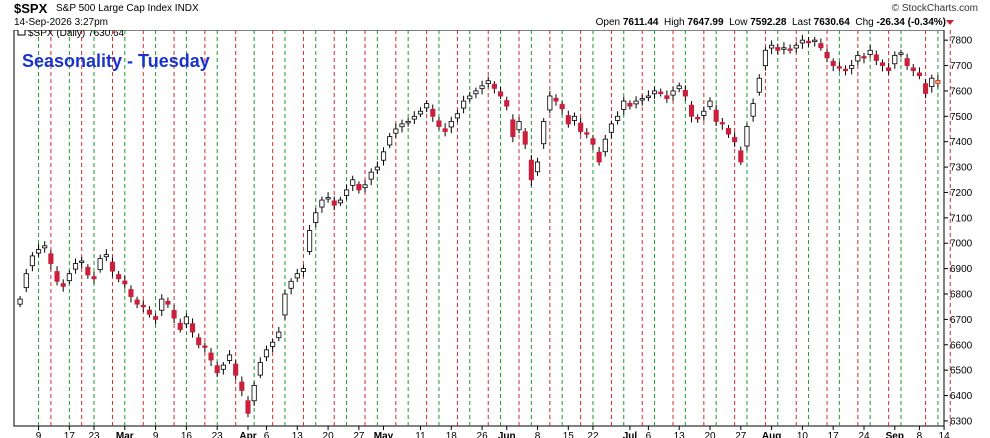 The height and width of the screenshot is (438, 990). Describe the element at coordinates (950, 22) in the screenshot. I see `down-arrow-icon` at that location.